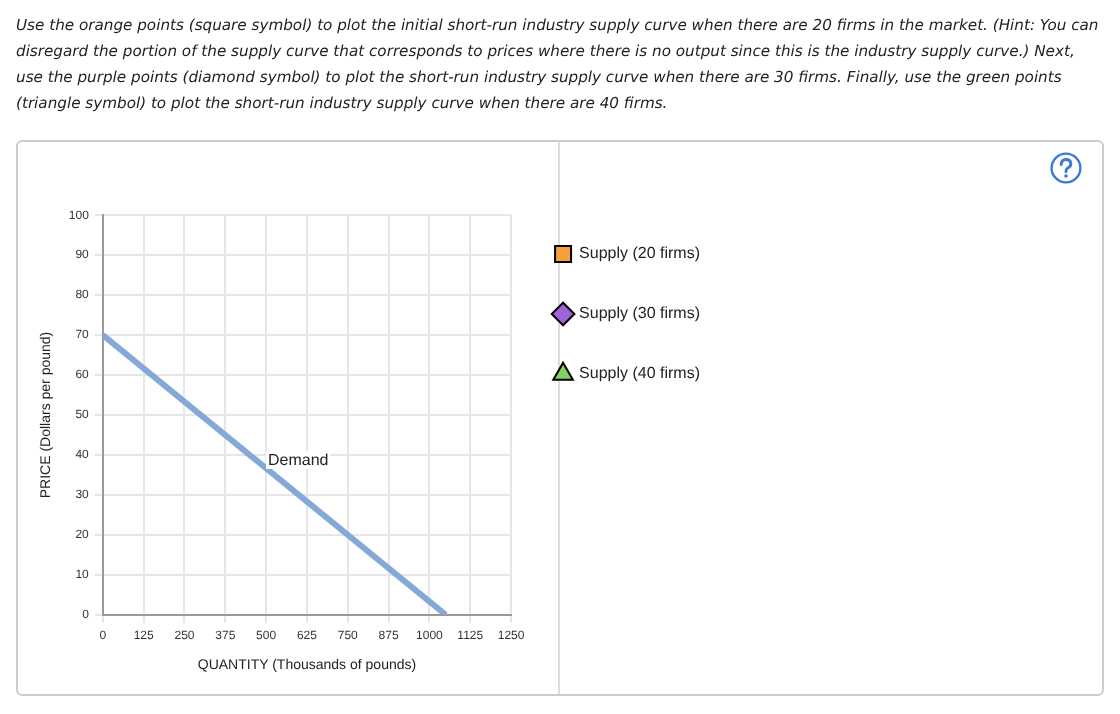  What do you see at coordinates (640, 373) in the screenshot?
I see `legend-label: Supply (40 firms)` at bounding box center [640, 373].